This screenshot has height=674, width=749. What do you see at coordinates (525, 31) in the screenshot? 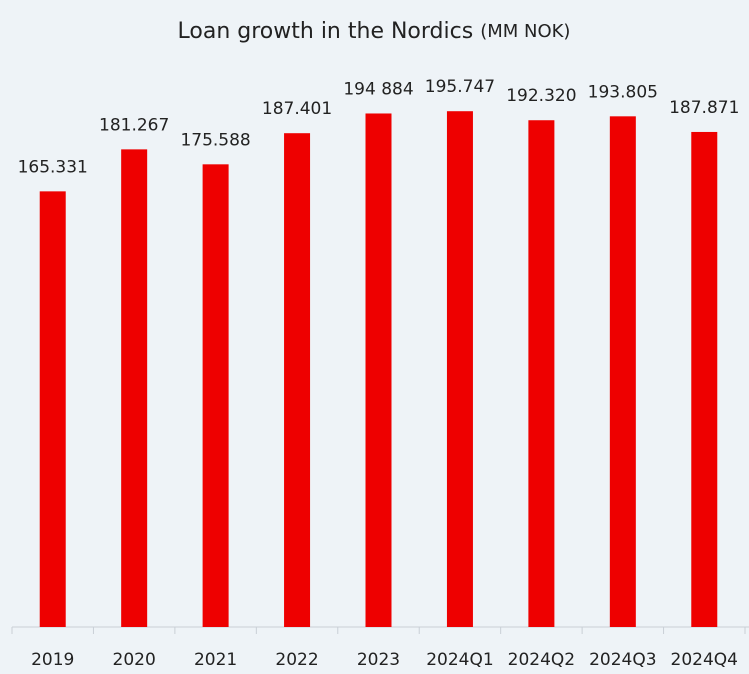
I see `title-unit: (MM NOK)` at bounding box center [525, 31].